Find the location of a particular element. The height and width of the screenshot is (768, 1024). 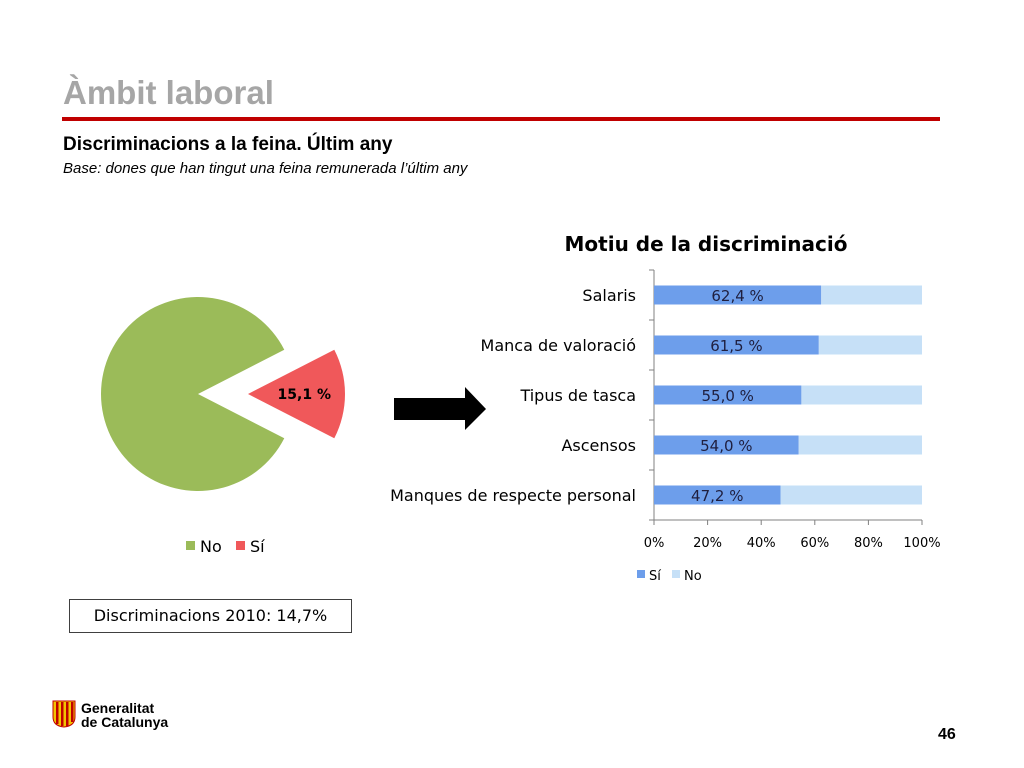

bar-si-manques-de-respecte-personal is located at coordinates (717, 495).